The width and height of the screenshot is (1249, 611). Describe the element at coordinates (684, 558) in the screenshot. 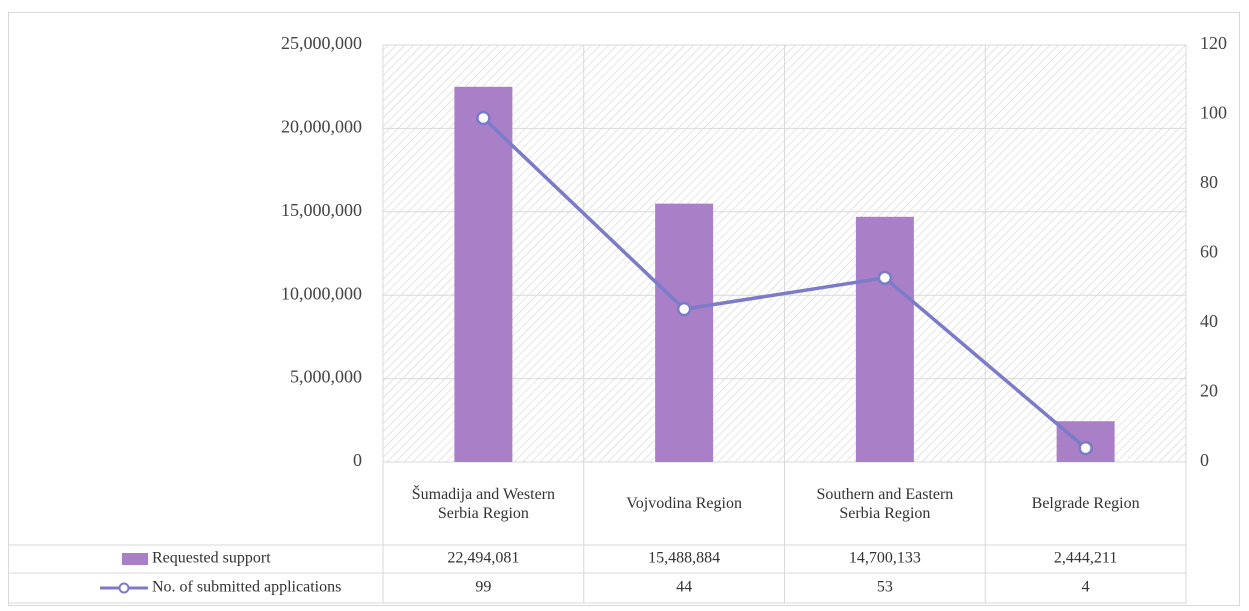

I see `table-value: 15,488,884` at that location.